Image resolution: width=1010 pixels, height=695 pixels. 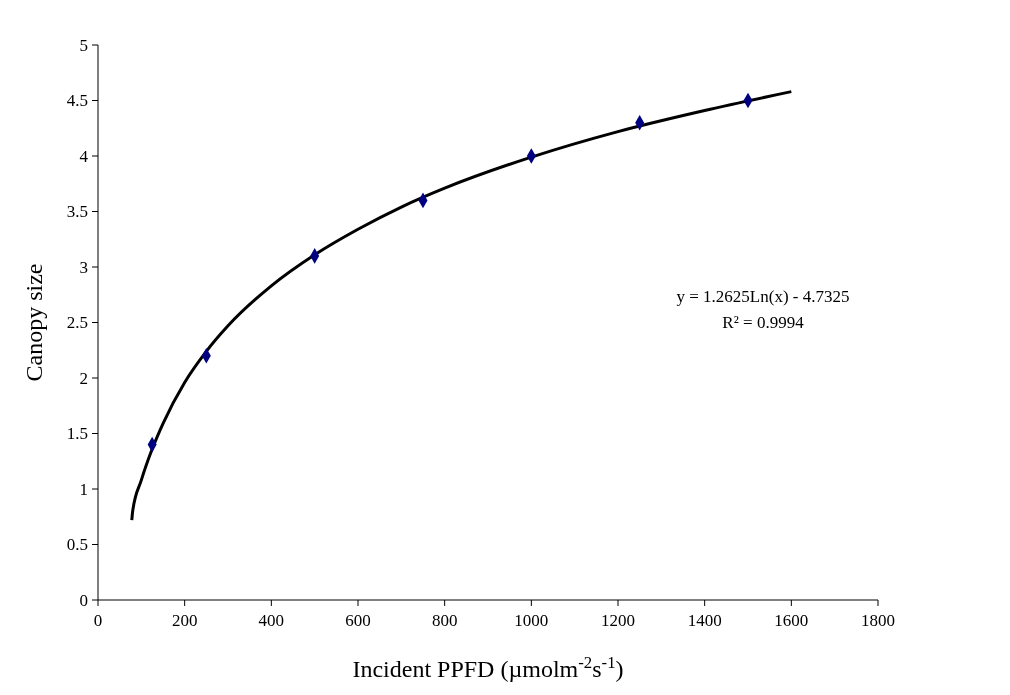 What do you see at coordinates (77, 323) in the screenshot?
I see `y-tick-label: 2.5` at bounding box center [77, 323].